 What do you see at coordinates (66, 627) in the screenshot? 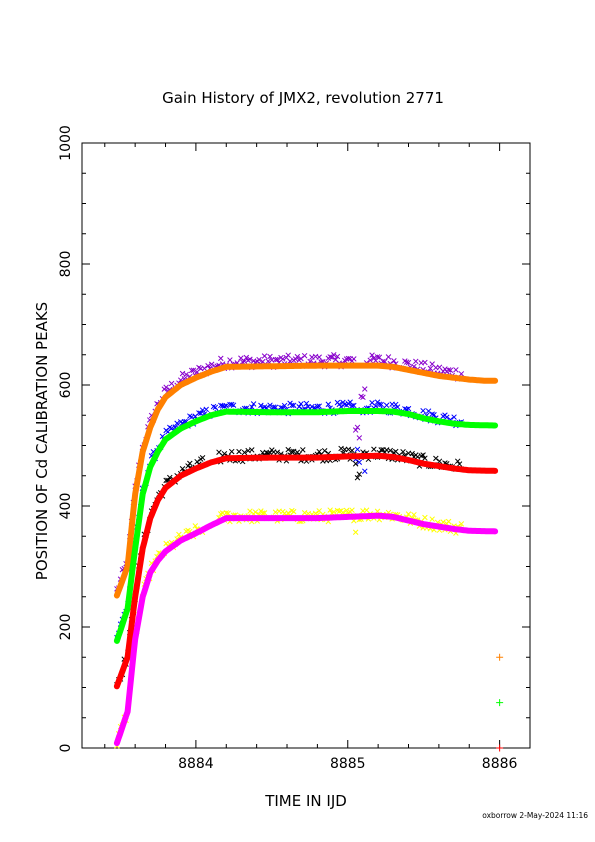
I see `y-tick-label: 200` at bounding box center [66, 627].